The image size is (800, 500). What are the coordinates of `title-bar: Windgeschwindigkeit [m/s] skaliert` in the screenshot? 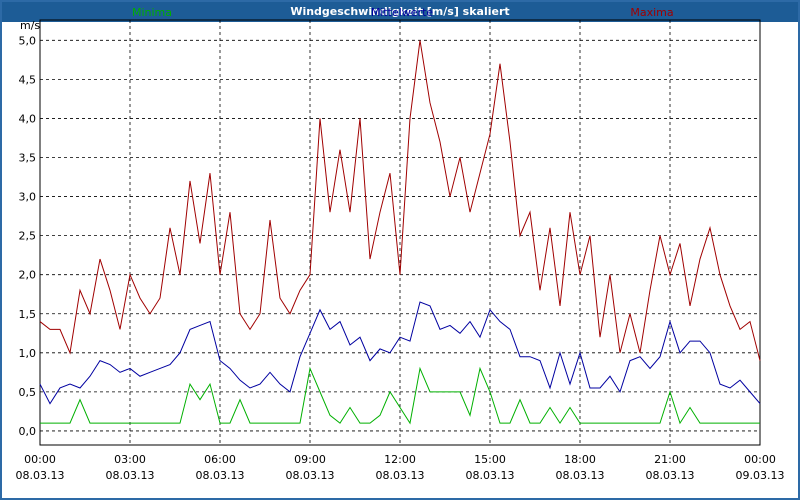 It's located at (400, 12).